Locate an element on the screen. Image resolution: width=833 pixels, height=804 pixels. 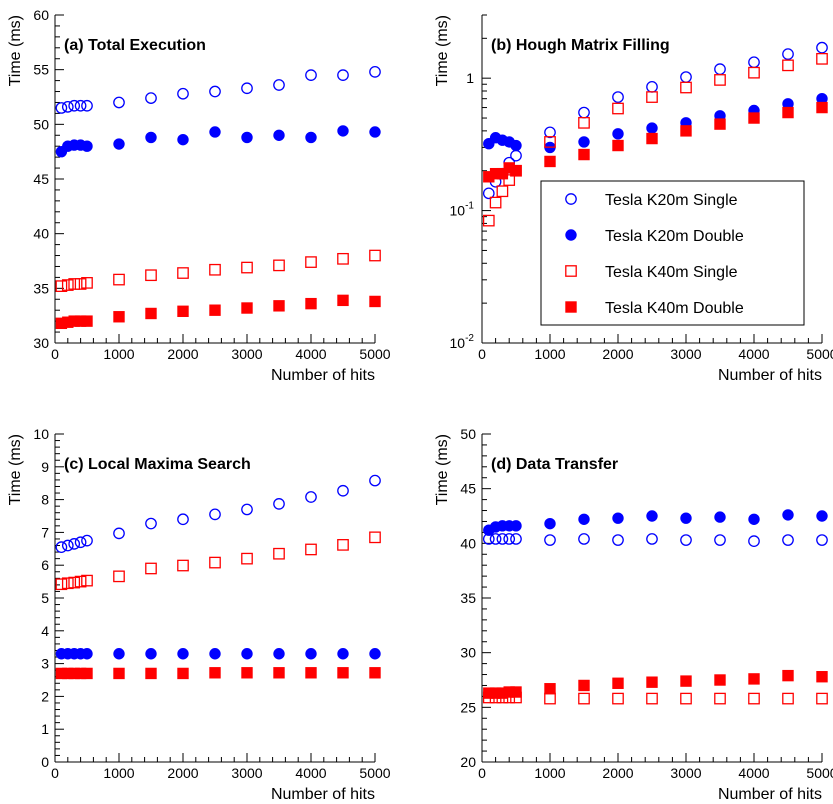
y-tick-label: 20 is located at coordinates (468, 762).